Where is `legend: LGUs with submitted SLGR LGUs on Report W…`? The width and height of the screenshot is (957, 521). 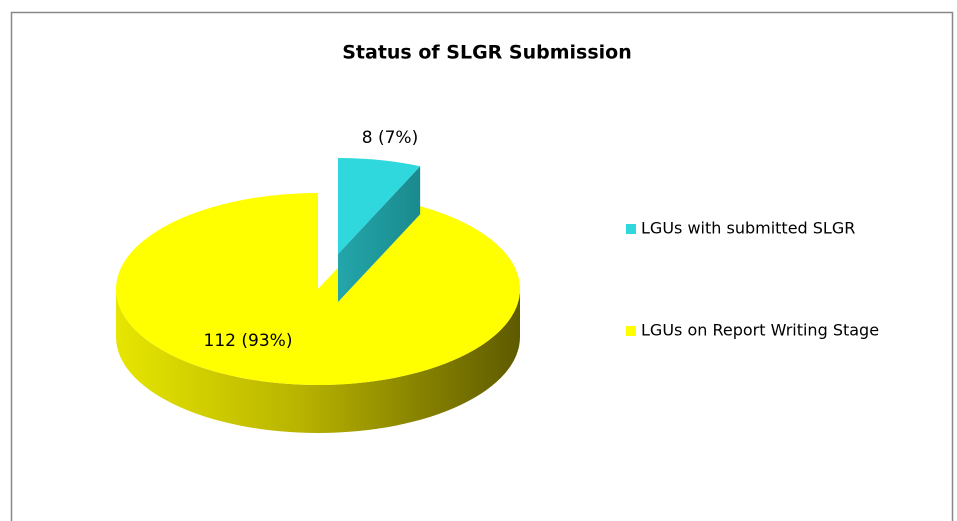
legend: LGUs with submitted SLGR LGUs on Report W… is located at coordinates (752, 279).